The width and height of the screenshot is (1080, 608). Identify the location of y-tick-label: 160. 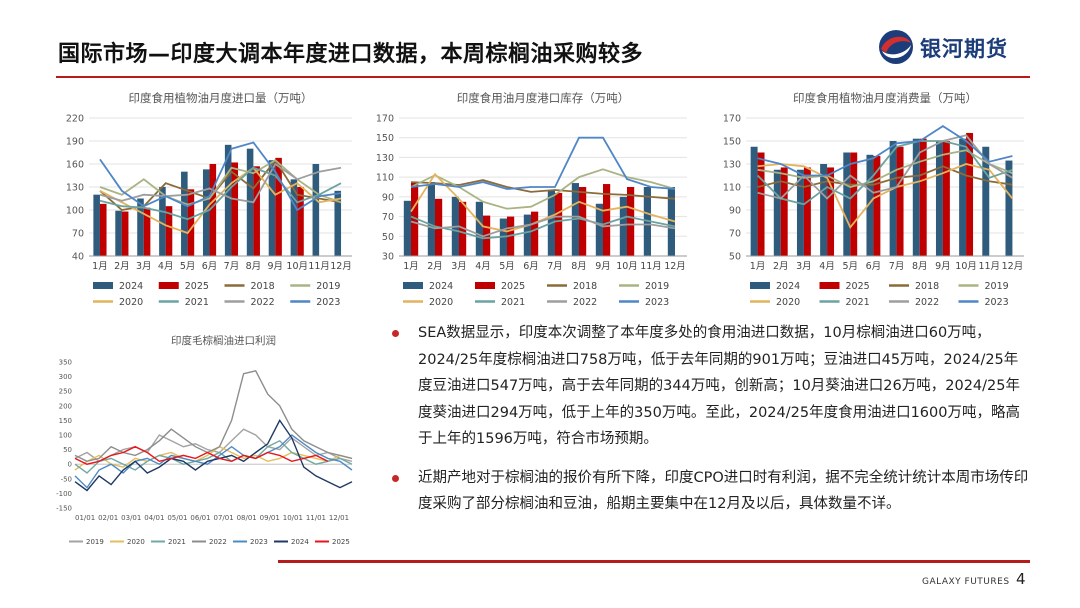
(75, 165).